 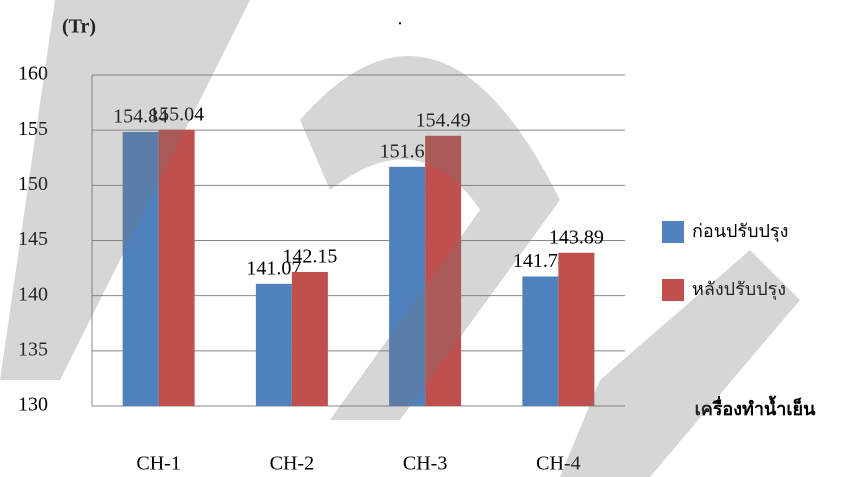 I want to click on y-tick-label: 150, so click(x=33, y=184).